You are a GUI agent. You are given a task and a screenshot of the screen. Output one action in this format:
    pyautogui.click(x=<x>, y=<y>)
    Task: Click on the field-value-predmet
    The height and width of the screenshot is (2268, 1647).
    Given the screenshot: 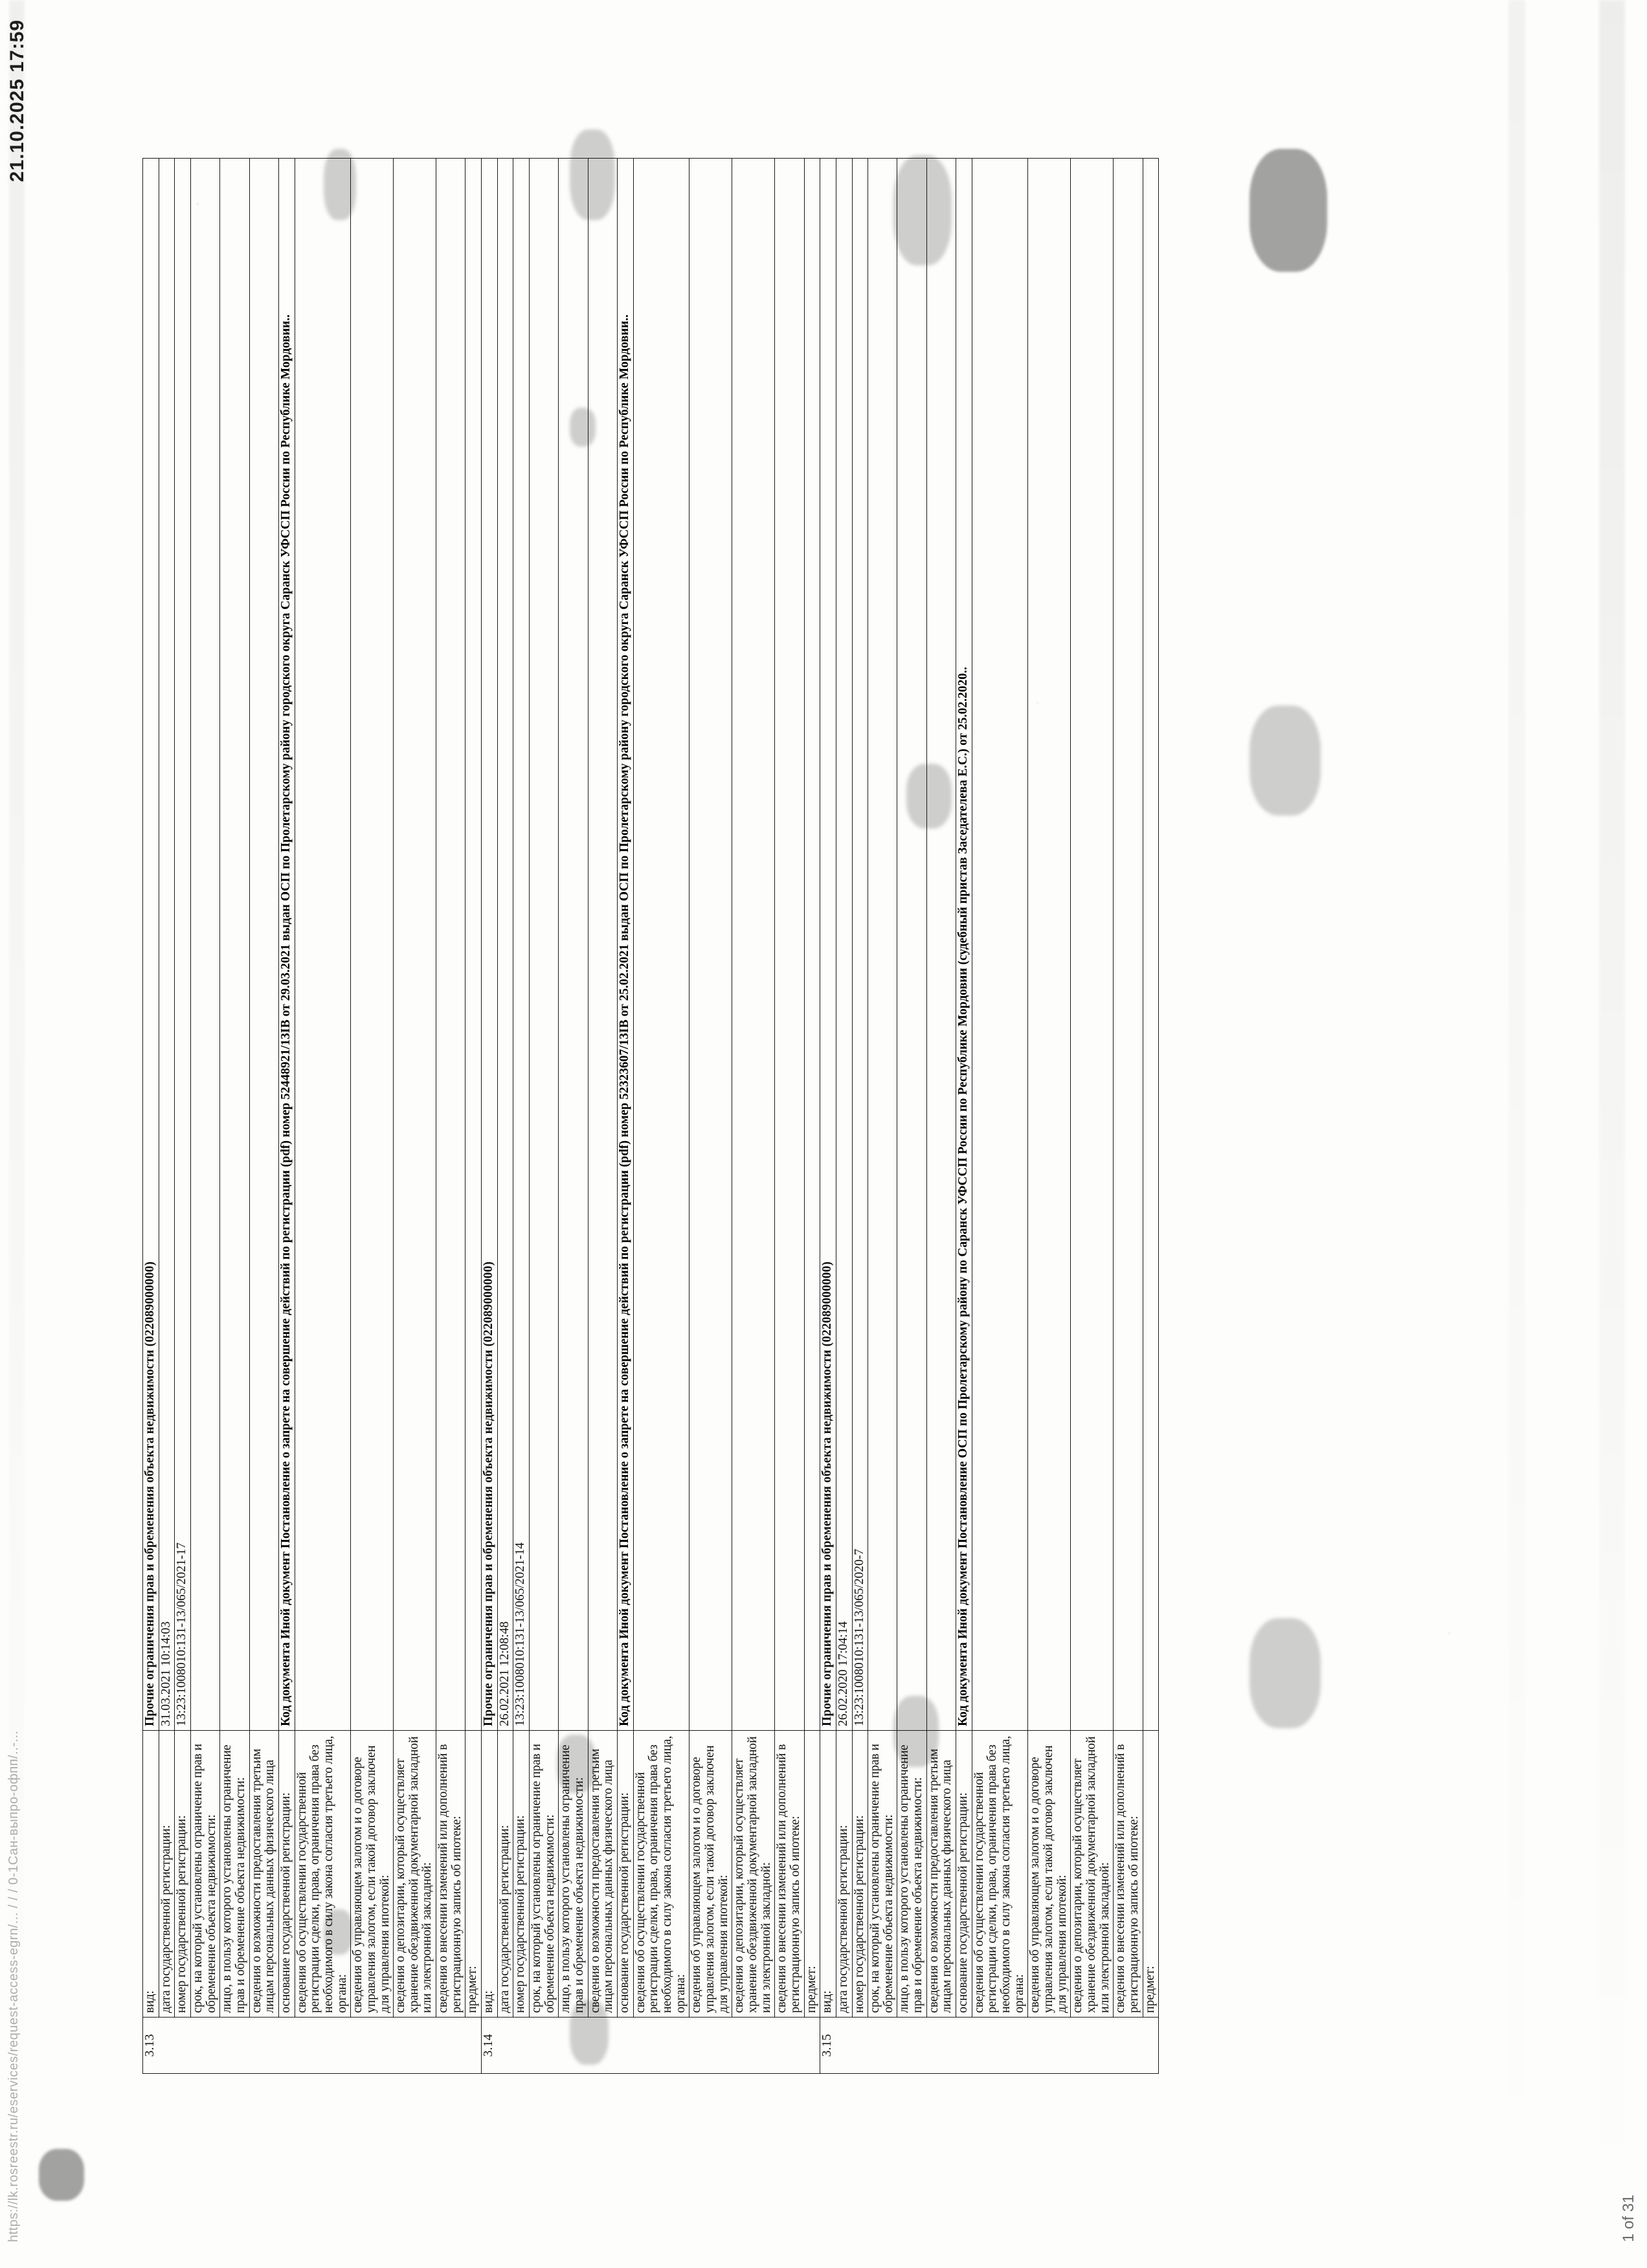 What is the action you would take?
    pyautogui.click(x=1151, y=944)
    